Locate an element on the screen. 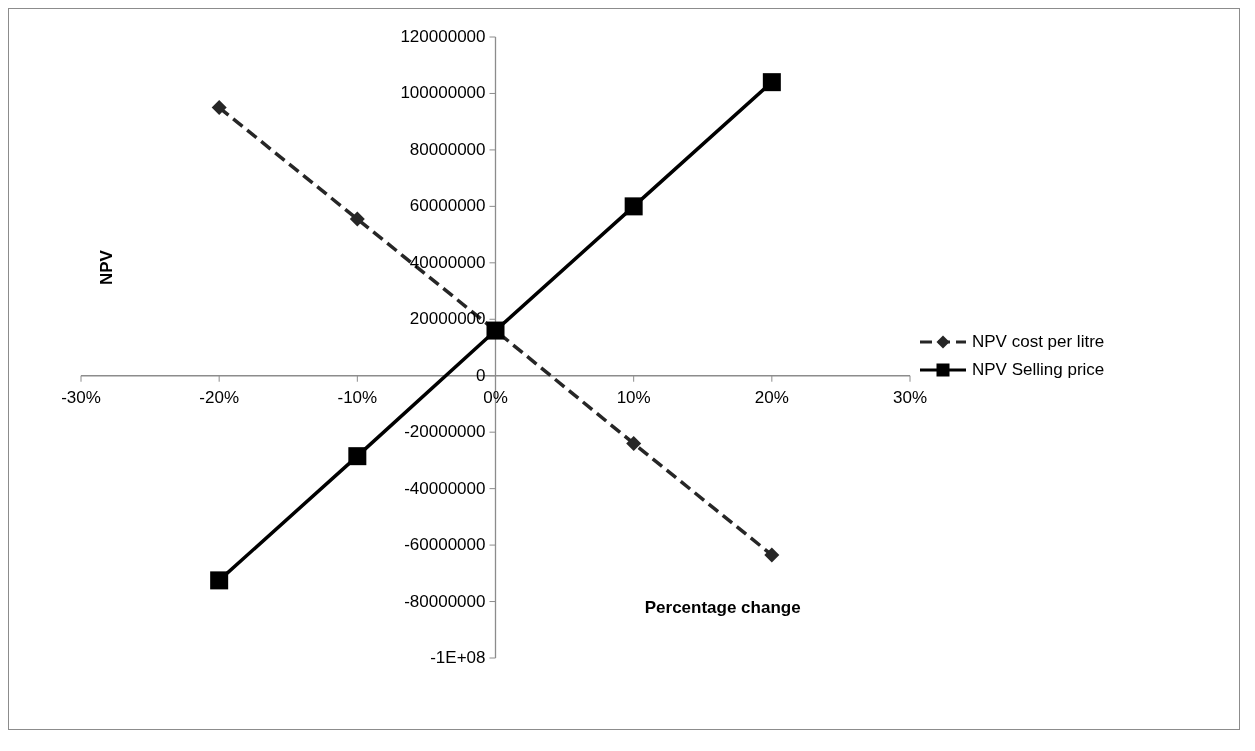  legend-label: NPV cost per litre is located at coordinates (1038, 341).